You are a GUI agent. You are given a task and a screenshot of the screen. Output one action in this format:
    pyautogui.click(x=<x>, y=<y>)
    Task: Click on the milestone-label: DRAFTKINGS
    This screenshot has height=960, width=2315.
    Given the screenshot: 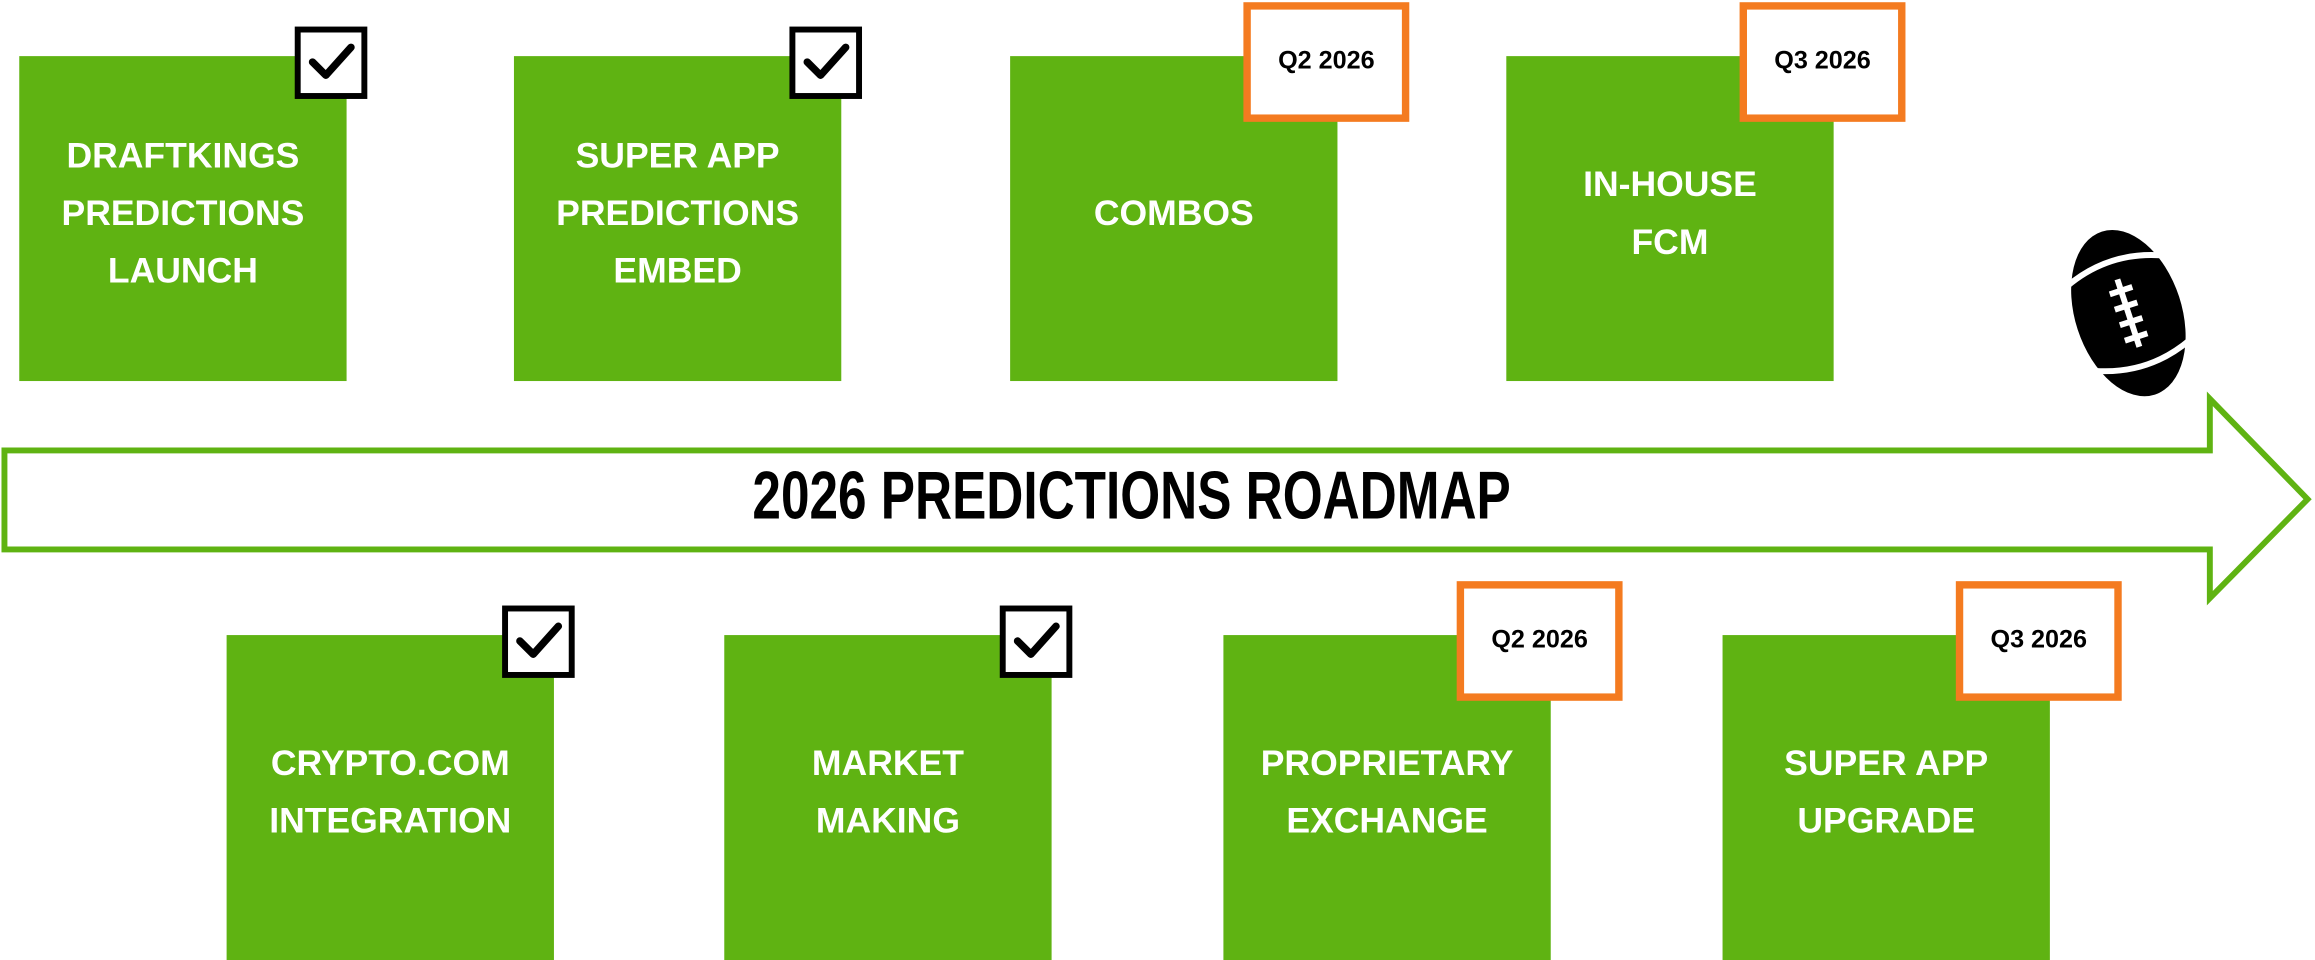 What is the action you would take?
    pyautogui.click(x=182, y=155)
    